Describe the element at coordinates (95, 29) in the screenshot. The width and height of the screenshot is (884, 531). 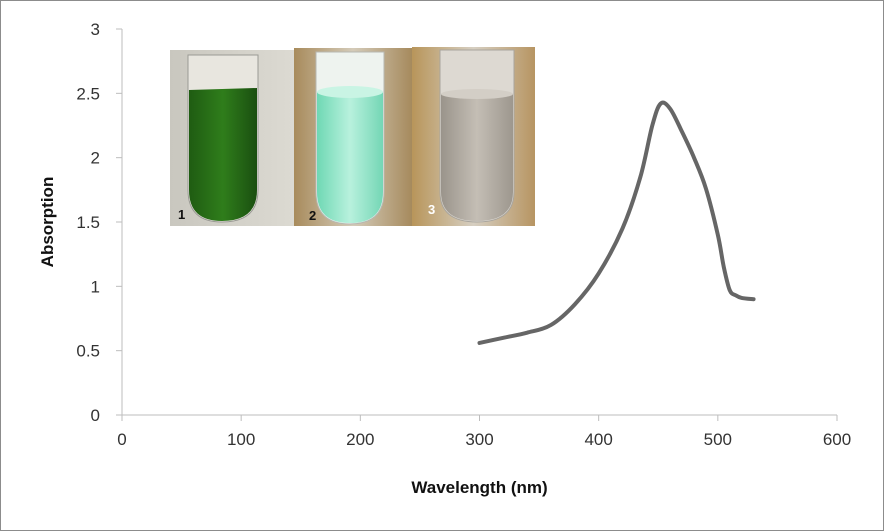
I see `y-tick-label: 3` at that location.